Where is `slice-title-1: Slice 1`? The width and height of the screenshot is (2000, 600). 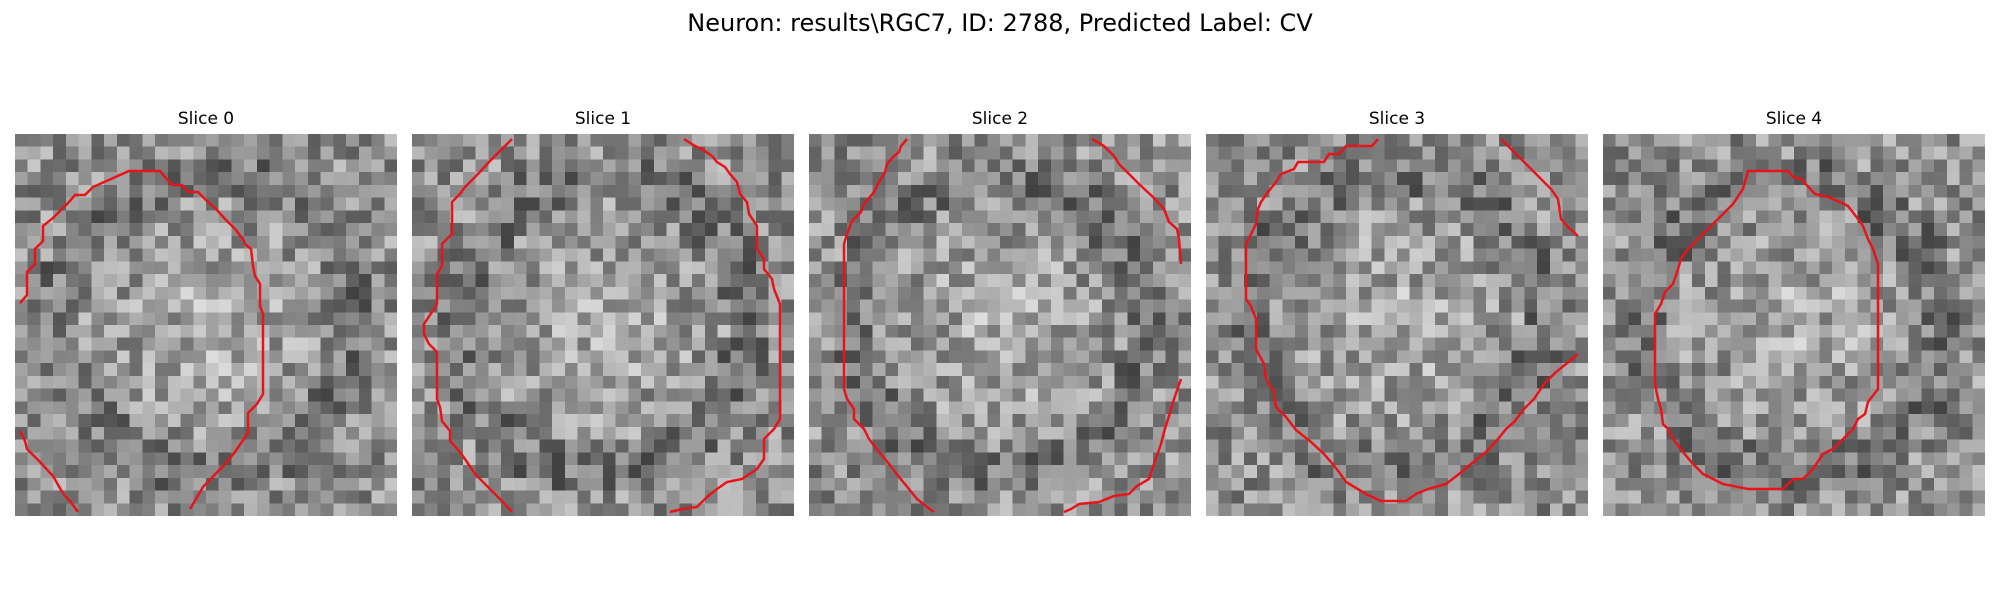
slice-title-1: Slice 1 is located at coordinates (603, 119).